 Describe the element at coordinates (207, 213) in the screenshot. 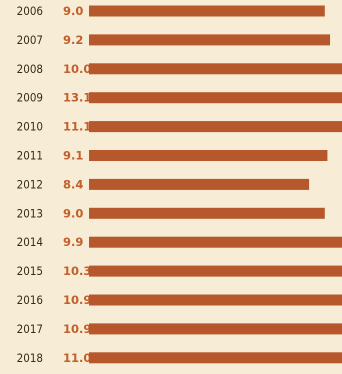

I see `bar-2013` at that location.